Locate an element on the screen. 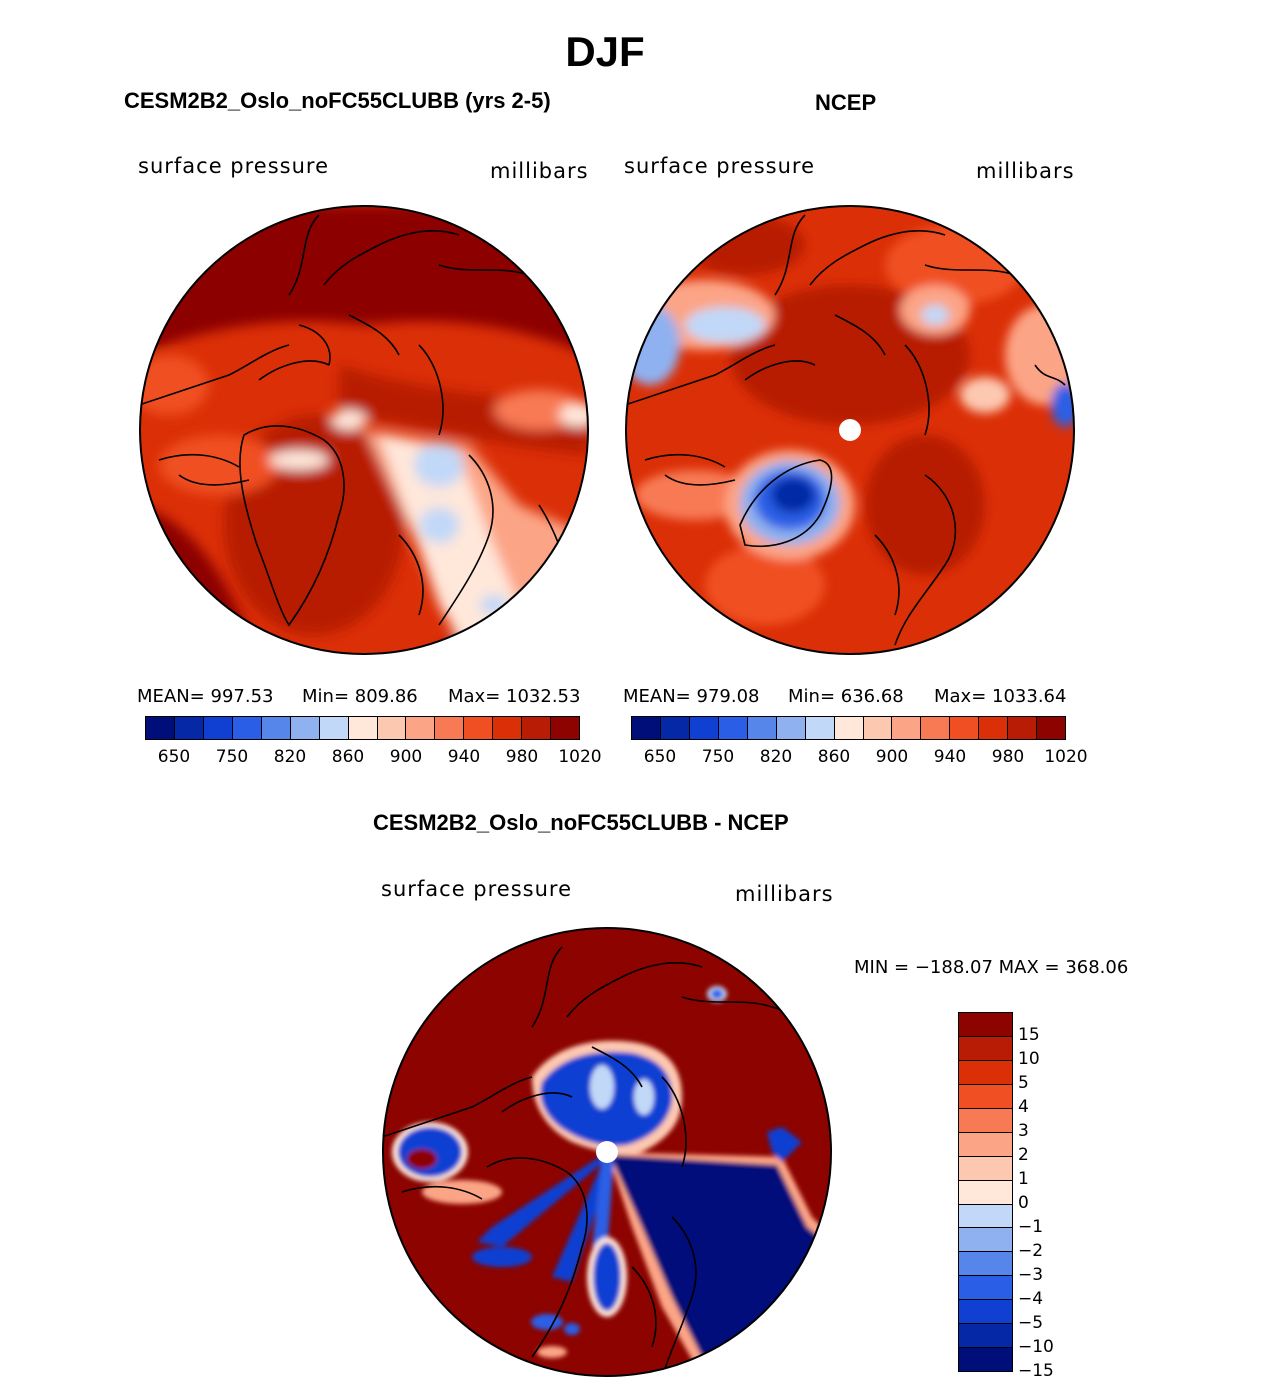  panel-2-max: Max= 1033.64 is located at coordinates (1000, 696).